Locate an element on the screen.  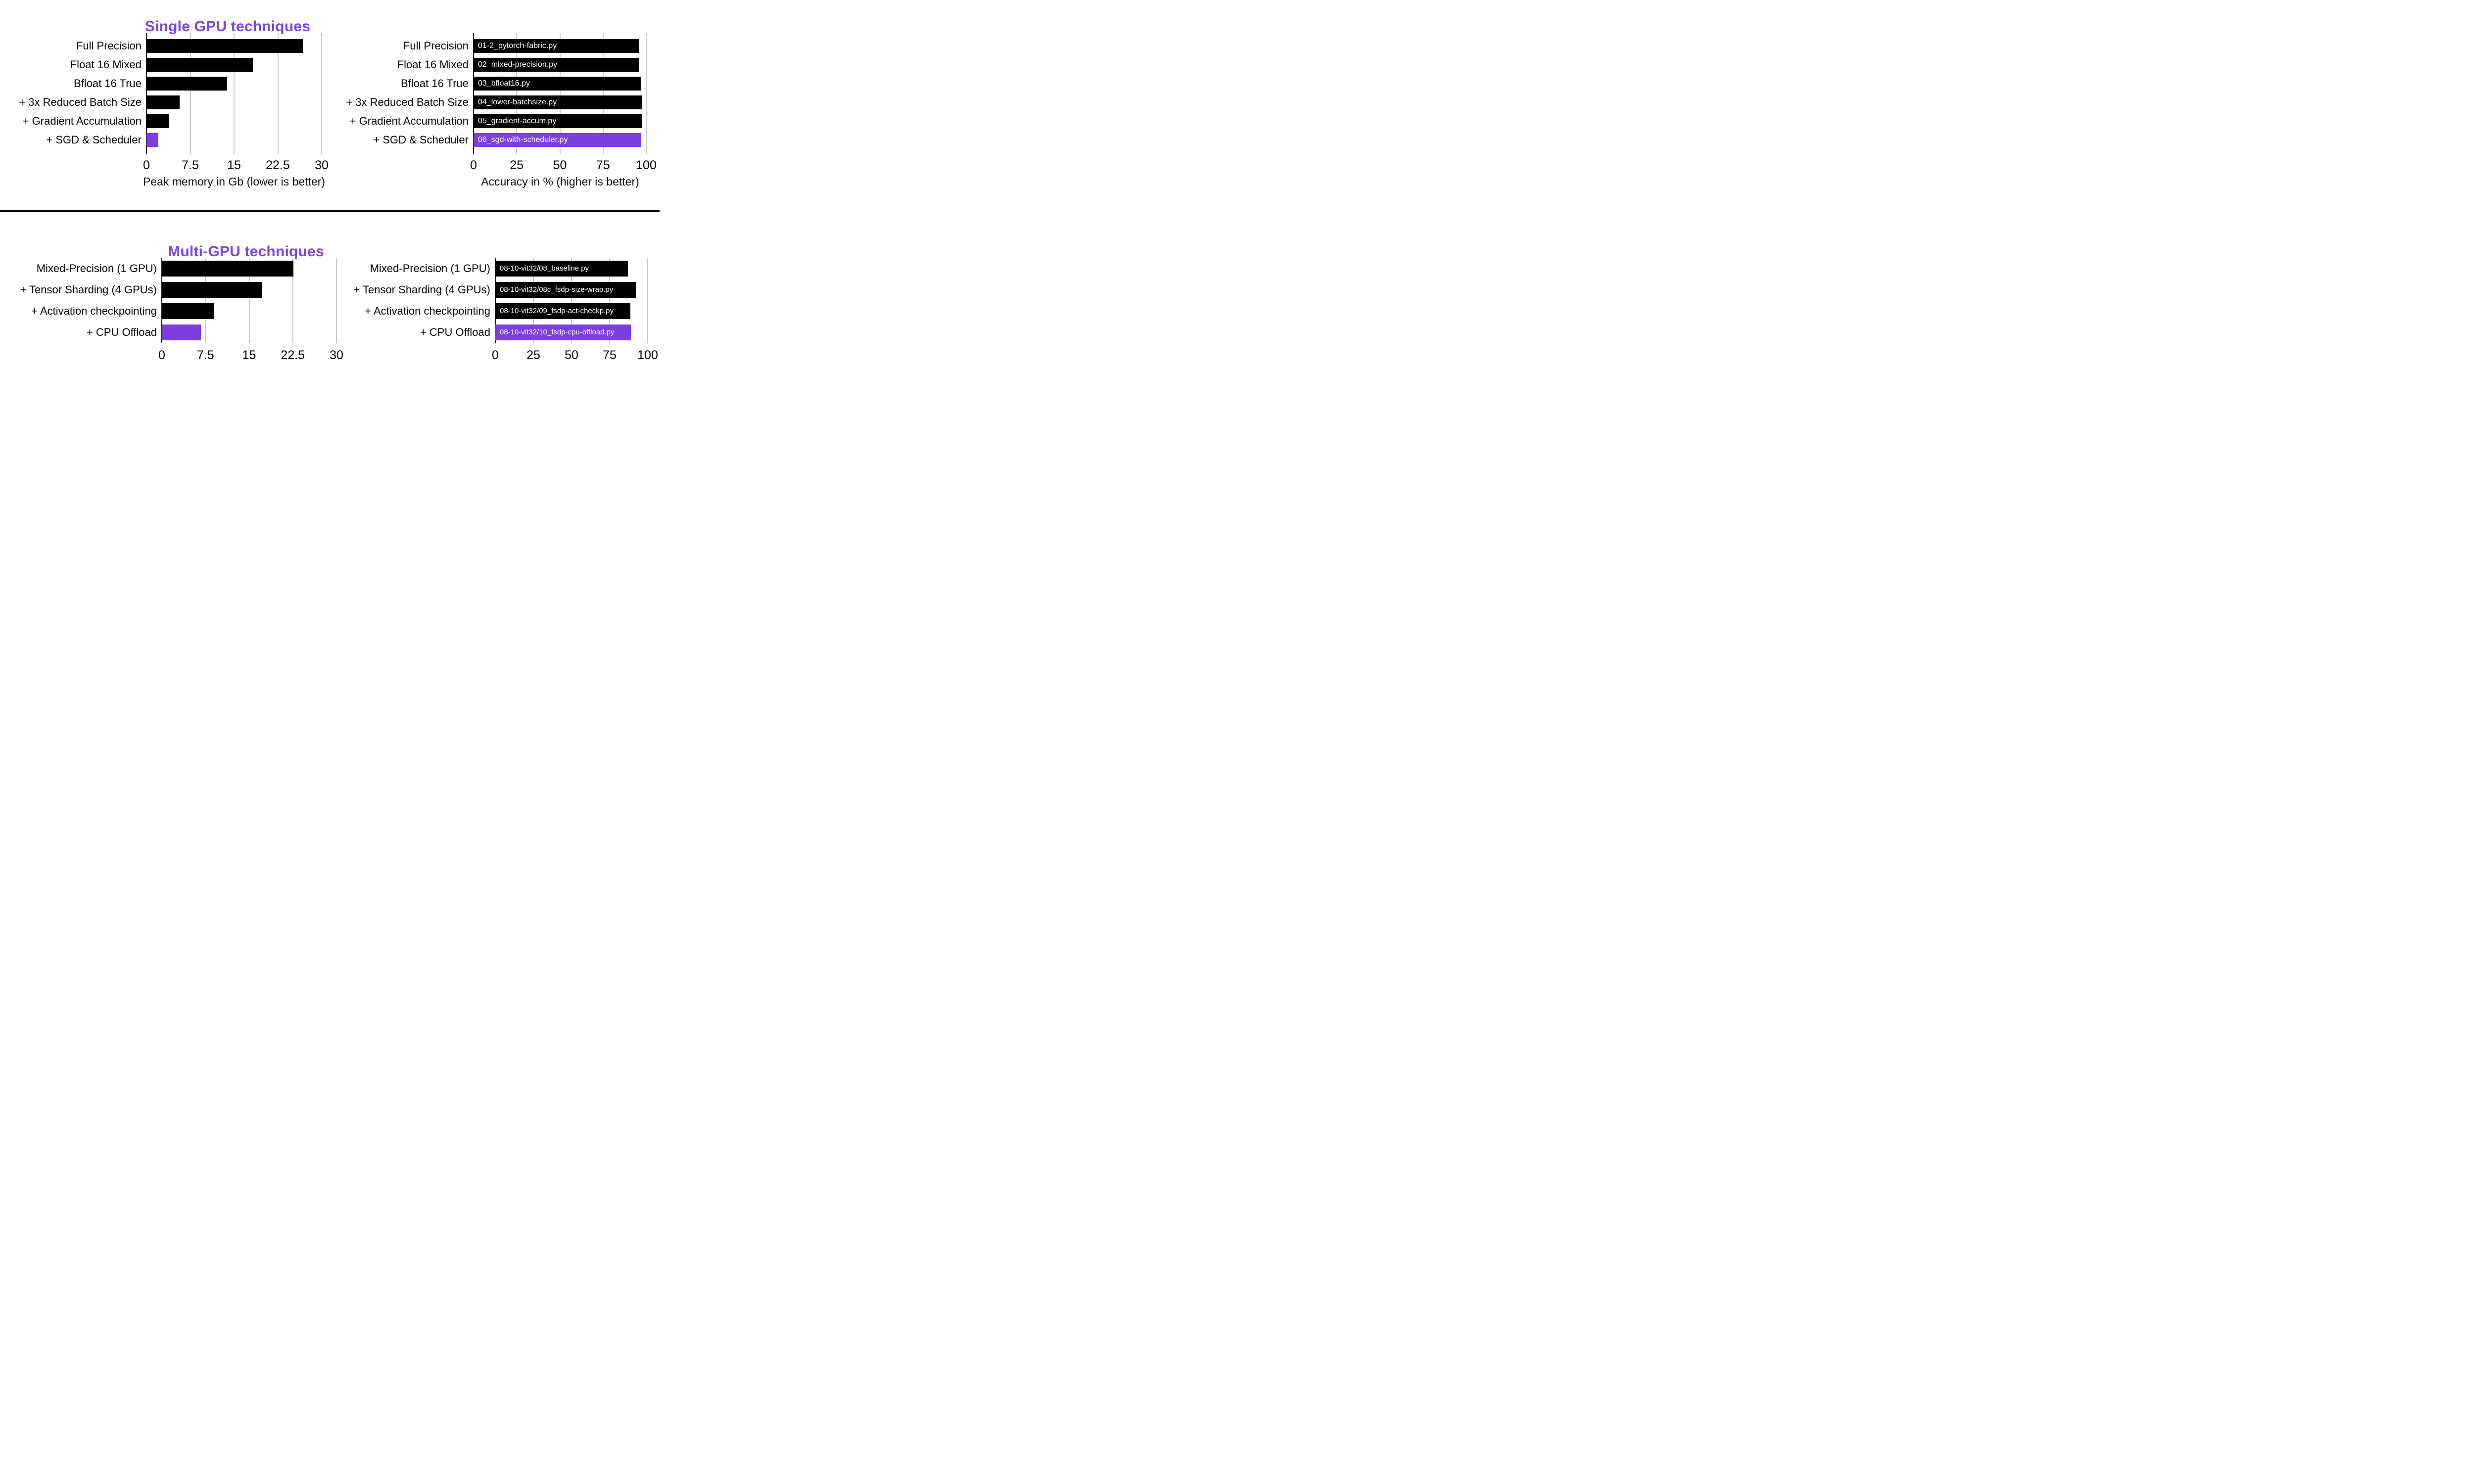
bar-file-label: 01-2_pytorch-fabric.py is located at coordinates (517, 45).